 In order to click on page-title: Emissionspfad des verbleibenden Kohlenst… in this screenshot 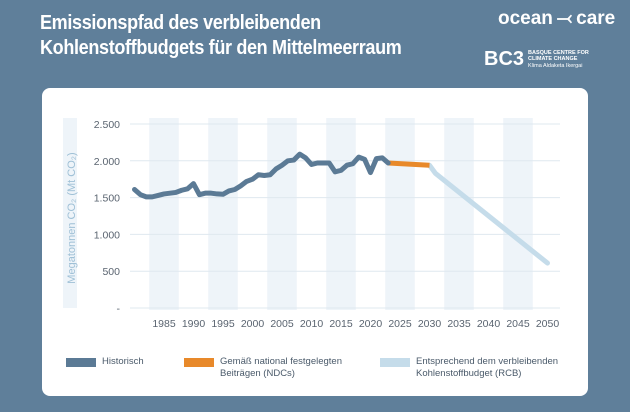, I will do `click(221, 35)`.